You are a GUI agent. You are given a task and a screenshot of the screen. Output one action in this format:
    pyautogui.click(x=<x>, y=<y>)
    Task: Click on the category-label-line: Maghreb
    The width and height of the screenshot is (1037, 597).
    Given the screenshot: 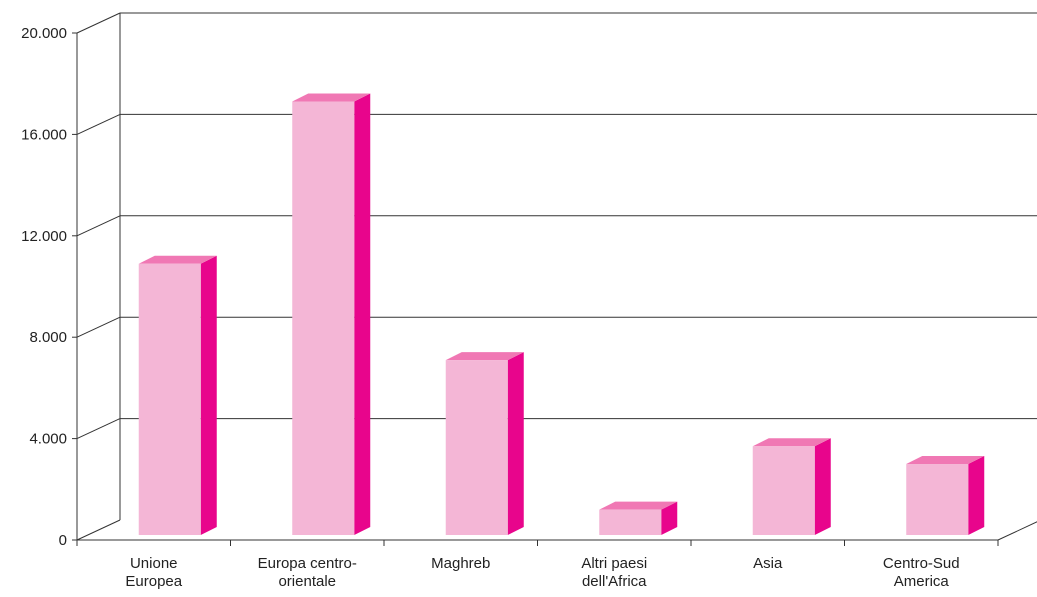 What is the action you would take?
    pyautogui.click(x=460, y=563)
    